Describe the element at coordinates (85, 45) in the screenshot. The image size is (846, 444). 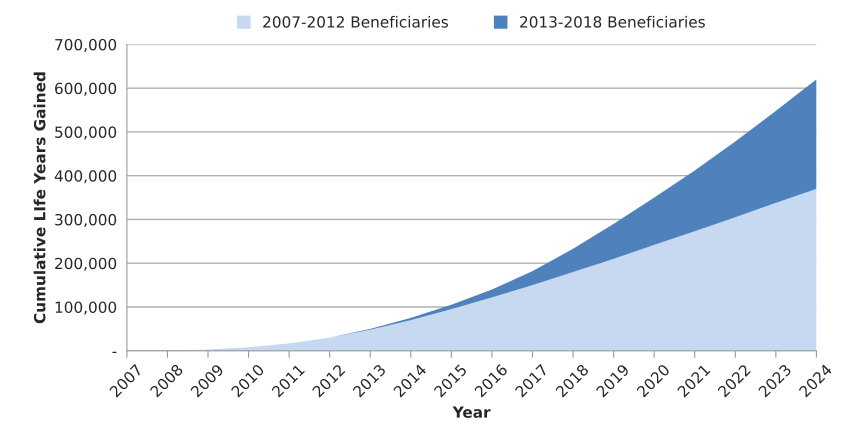
I see `y-tick-label: 700,000` at that location.